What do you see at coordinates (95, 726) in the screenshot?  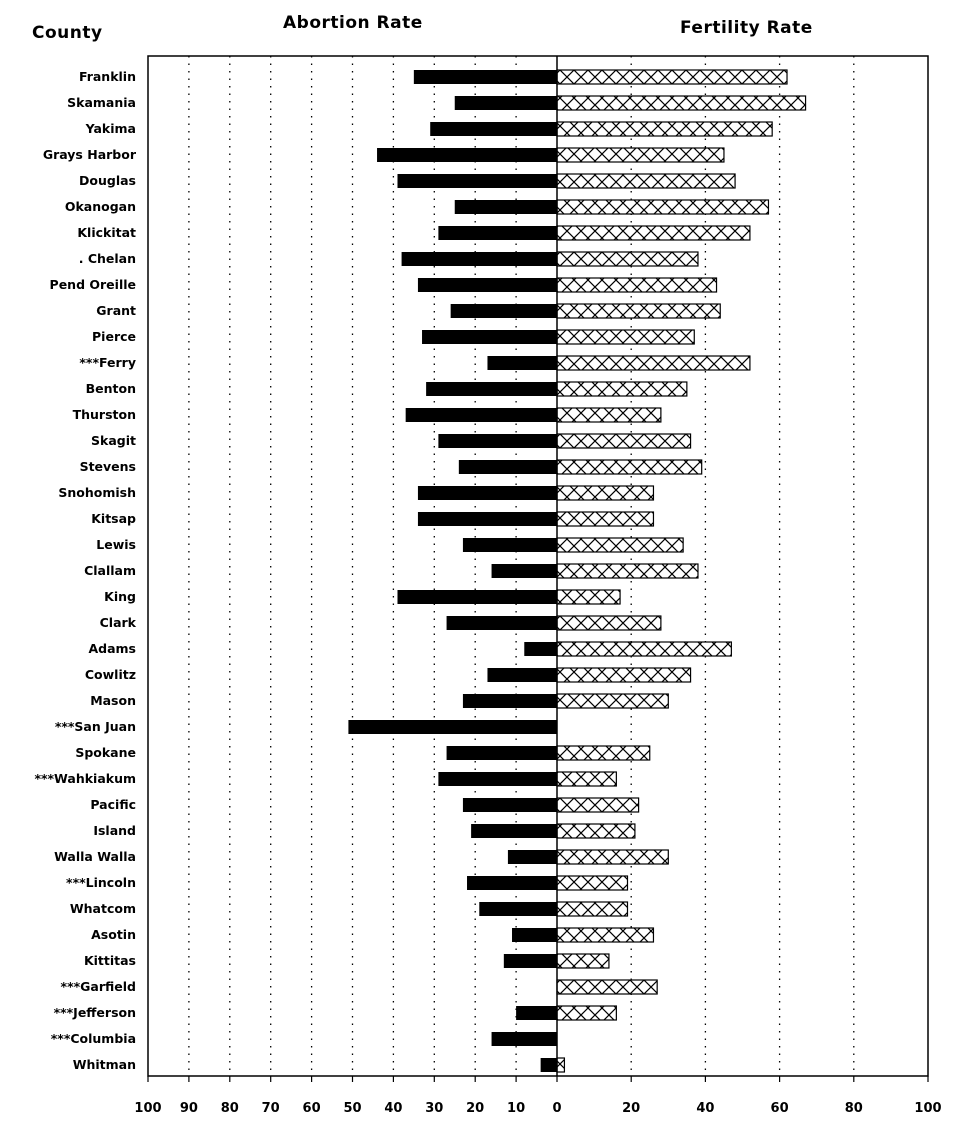 I see `county-label: ***San Juan` at bounding box center [95, 726].